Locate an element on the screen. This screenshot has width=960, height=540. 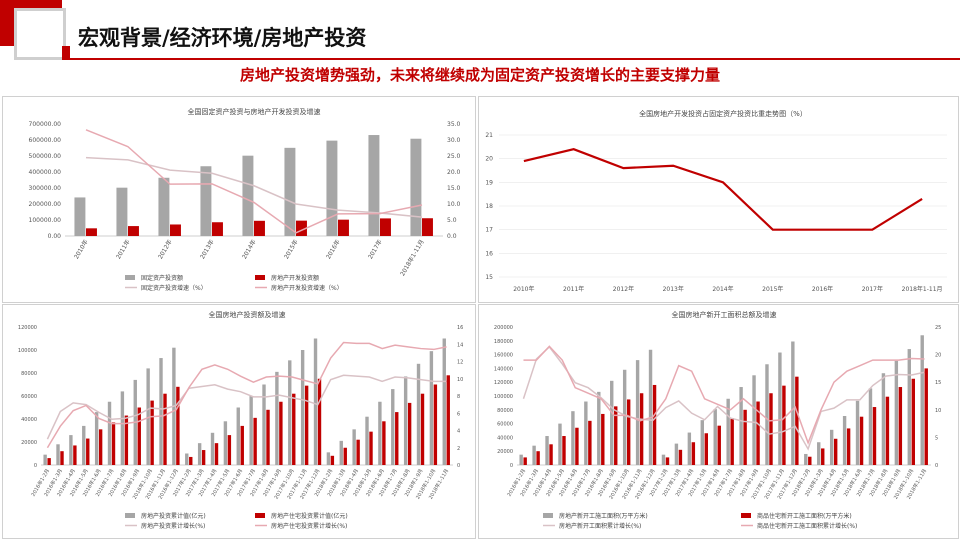
y2-tick-label: 16 is located at coordinates (460, 328).